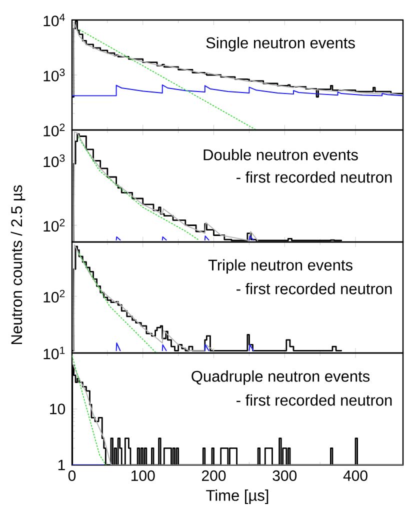 This screenshot has width=406, height=518. Describe the element at coordinates (58, 409) in the screenshot. I see `y-tick-label: 10` at that location.